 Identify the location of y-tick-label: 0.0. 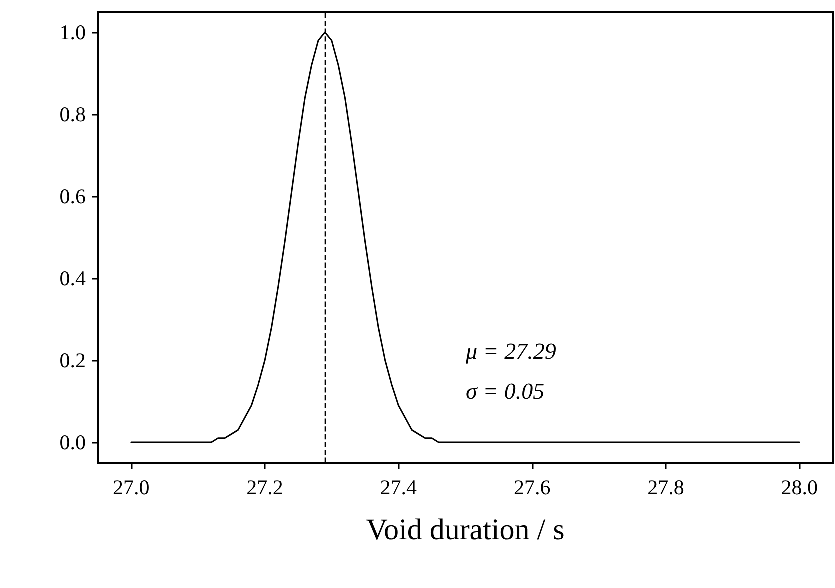
(73, 442).